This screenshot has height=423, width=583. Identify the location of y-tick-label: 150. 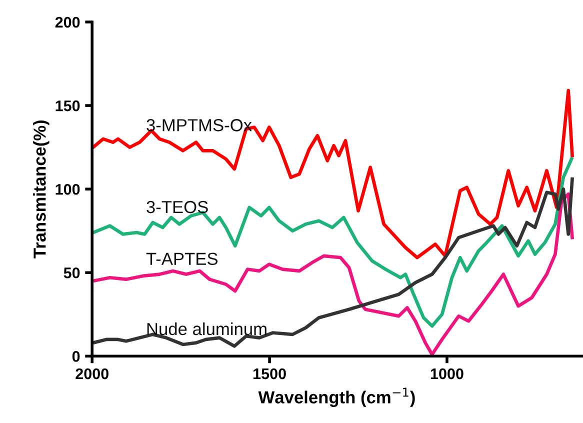
(68, 106).